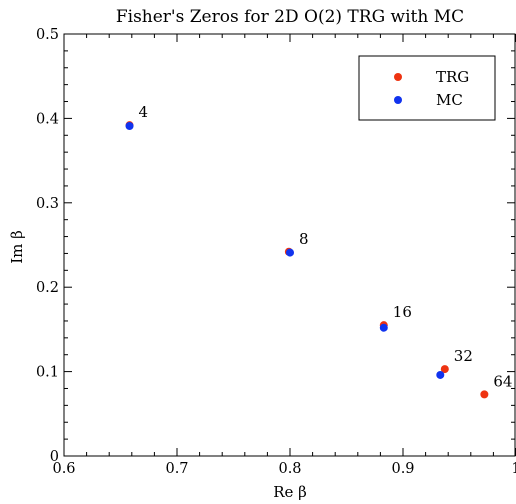  What do you see at coordinates (463, 356) in the screenshot?
I see `point-label-32: 32` at bounding box center [463, 356].